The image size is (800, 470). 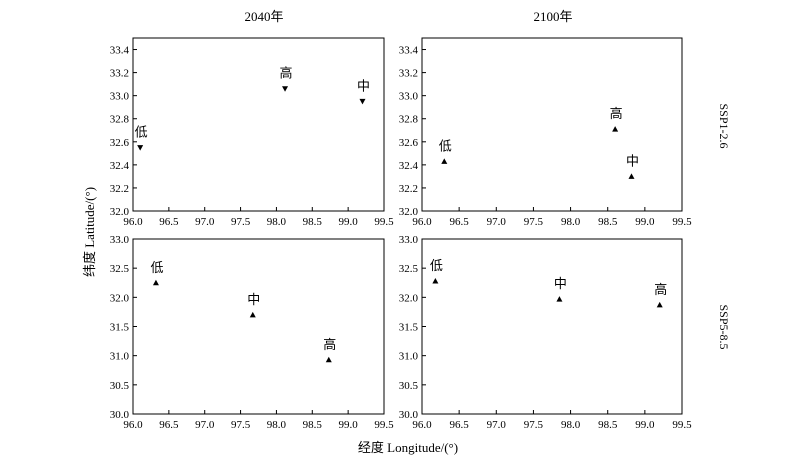 What do you see at coordinates (724, 326) in the screenshot?
I see `row-title-ssp585: SSP5-8.5` at bounding box center [724, 326].